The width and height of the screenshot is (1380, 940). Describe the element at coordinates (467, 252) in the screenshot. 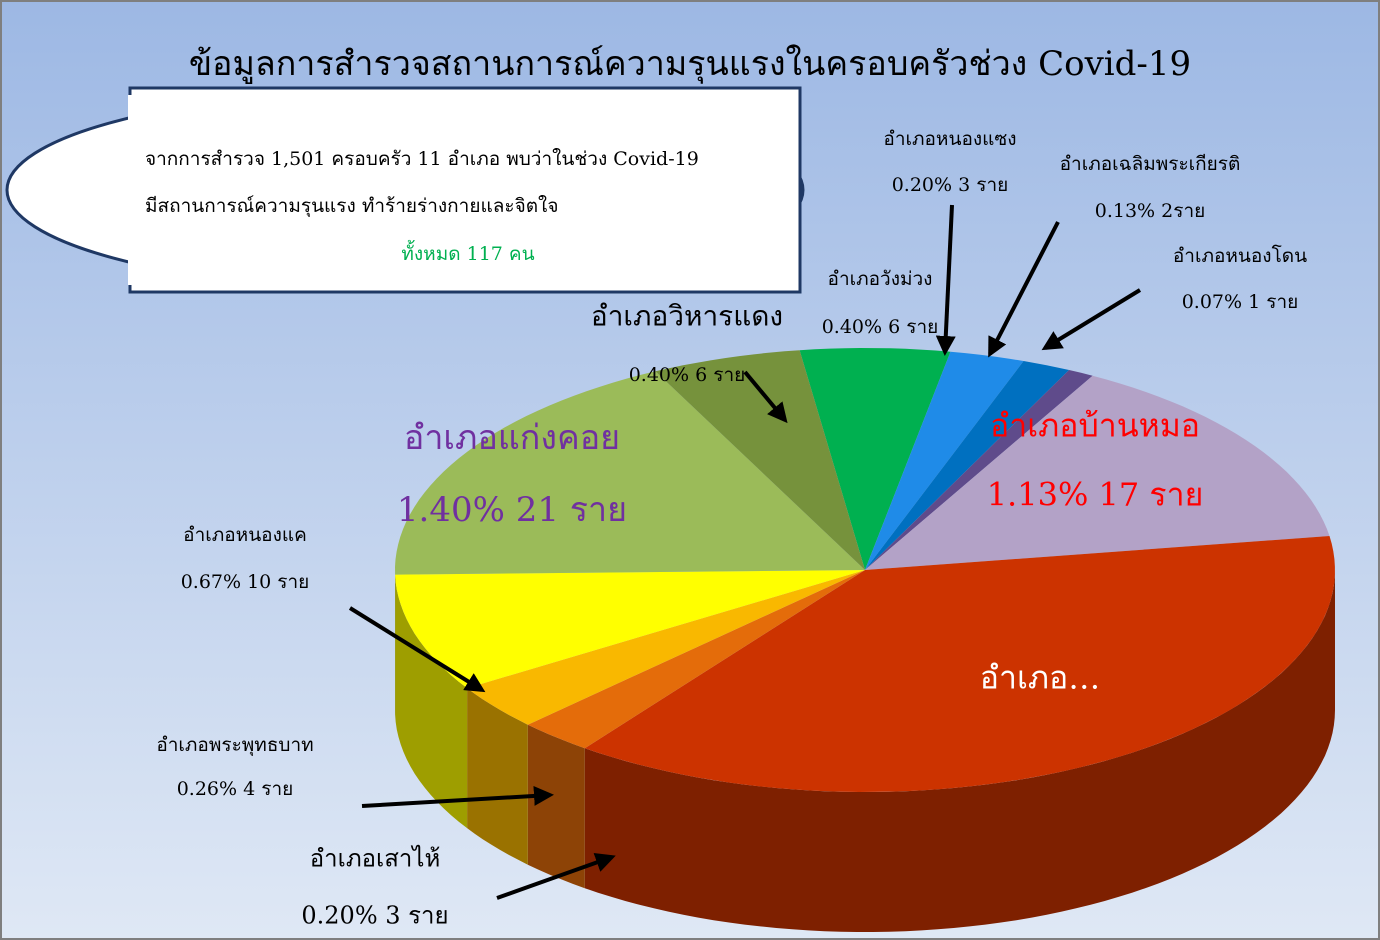

I see `callout-line: ทั้งหมด 117 คน` at that location.